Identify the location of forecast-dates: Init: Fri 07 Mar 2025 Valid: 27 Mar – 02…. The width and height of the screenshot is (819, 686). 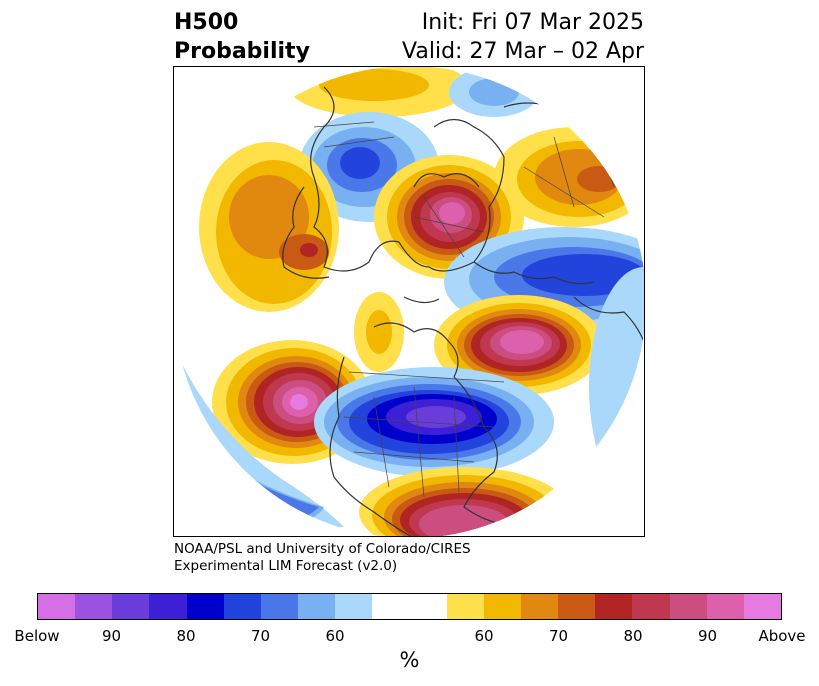
(523, 37).